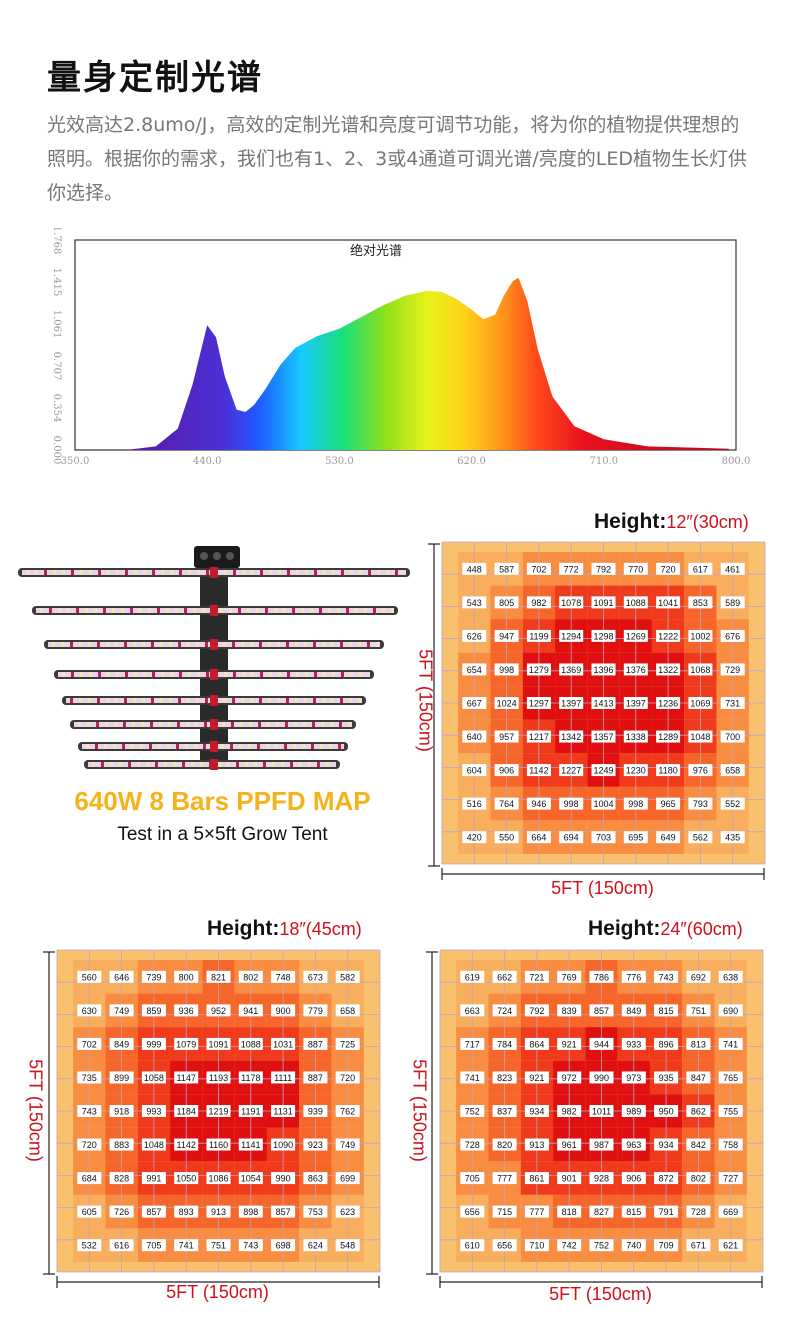  I want to click on ppfd-value: 1369, so click(571, 670).